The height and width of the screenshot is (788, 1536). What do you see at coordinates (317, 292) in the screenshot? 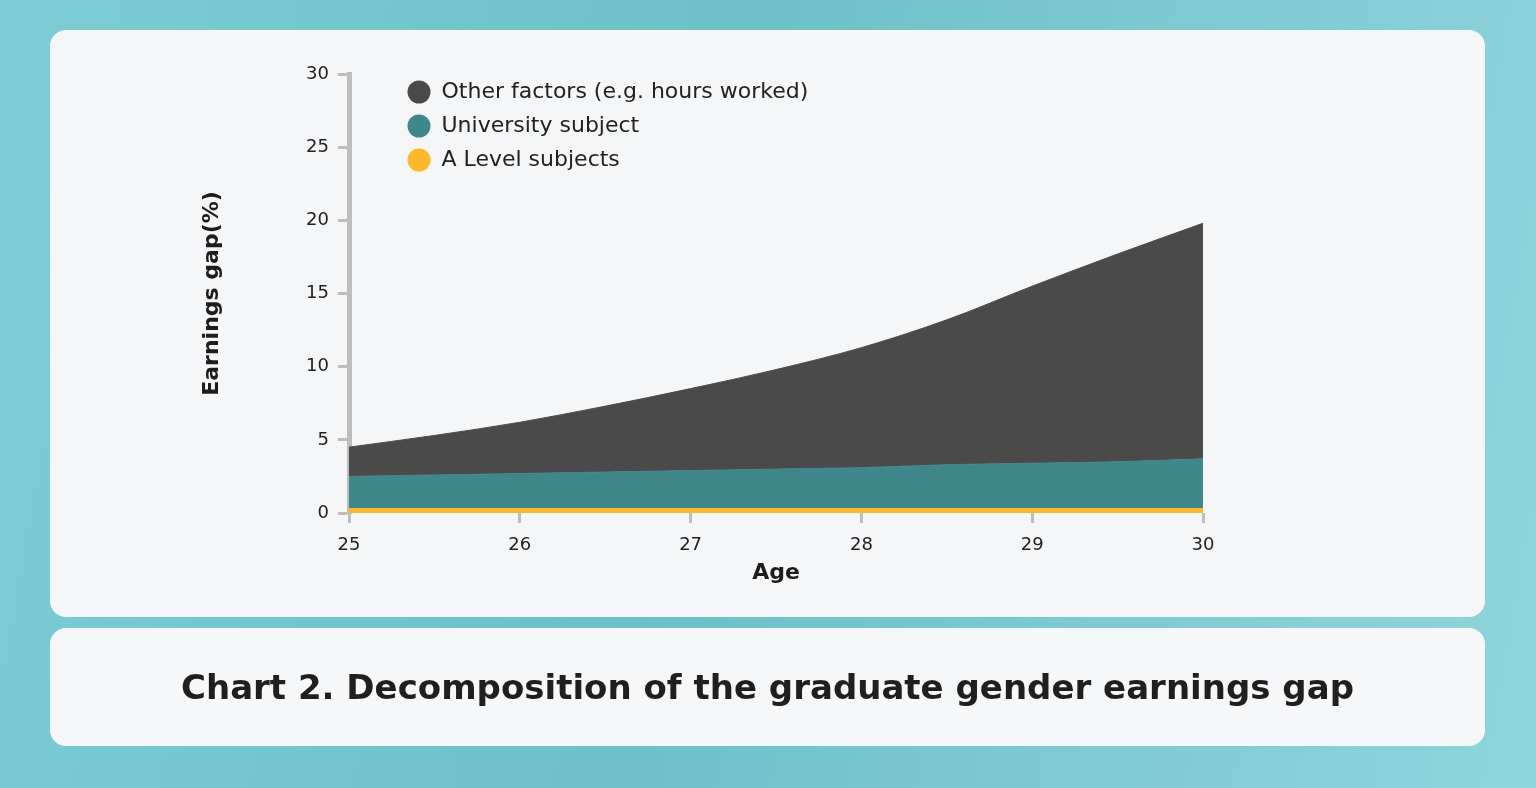
I see `y-tick-label: 15` at bounding box center [317, 292].